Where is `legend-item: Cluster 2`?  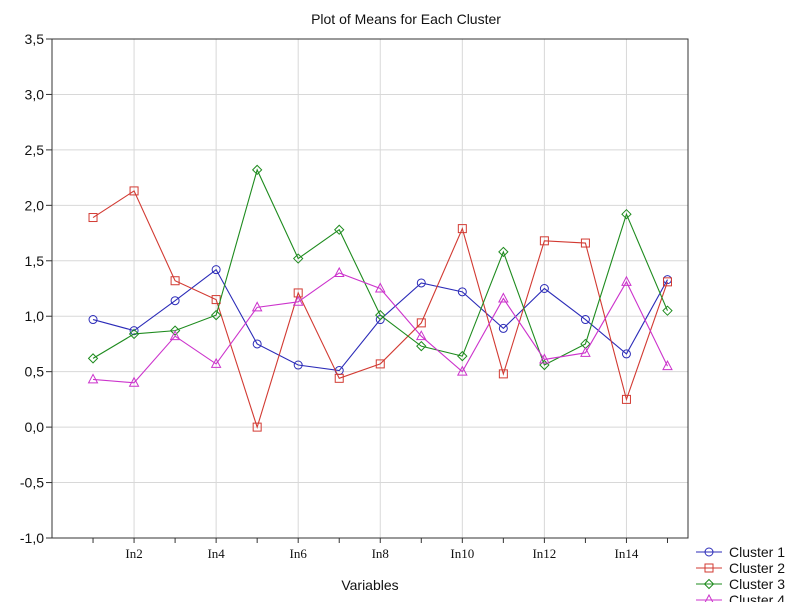 legend-item: Cluster 2 is located at coordinates (740, 568).